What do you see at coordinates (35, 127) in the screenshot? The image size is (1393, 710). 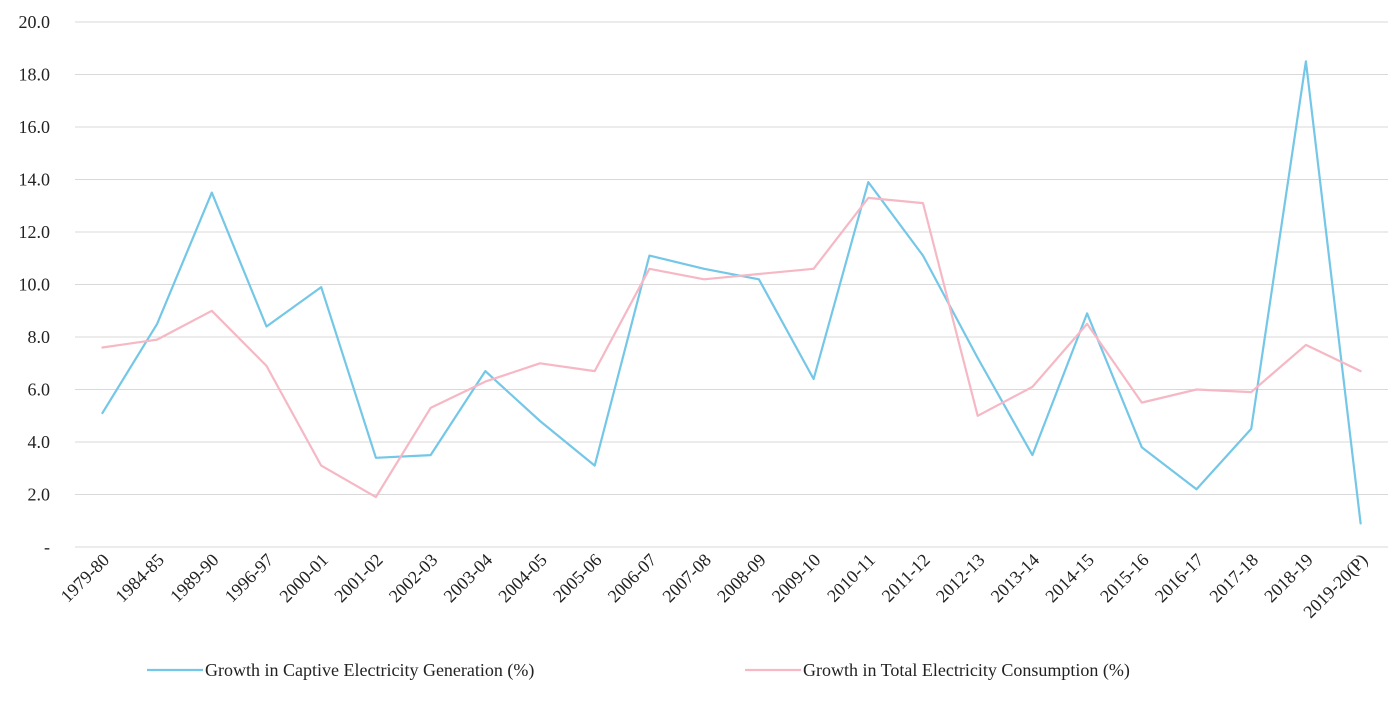 I see `y-tick-label: 16.0` at bounding box center [35, 127].